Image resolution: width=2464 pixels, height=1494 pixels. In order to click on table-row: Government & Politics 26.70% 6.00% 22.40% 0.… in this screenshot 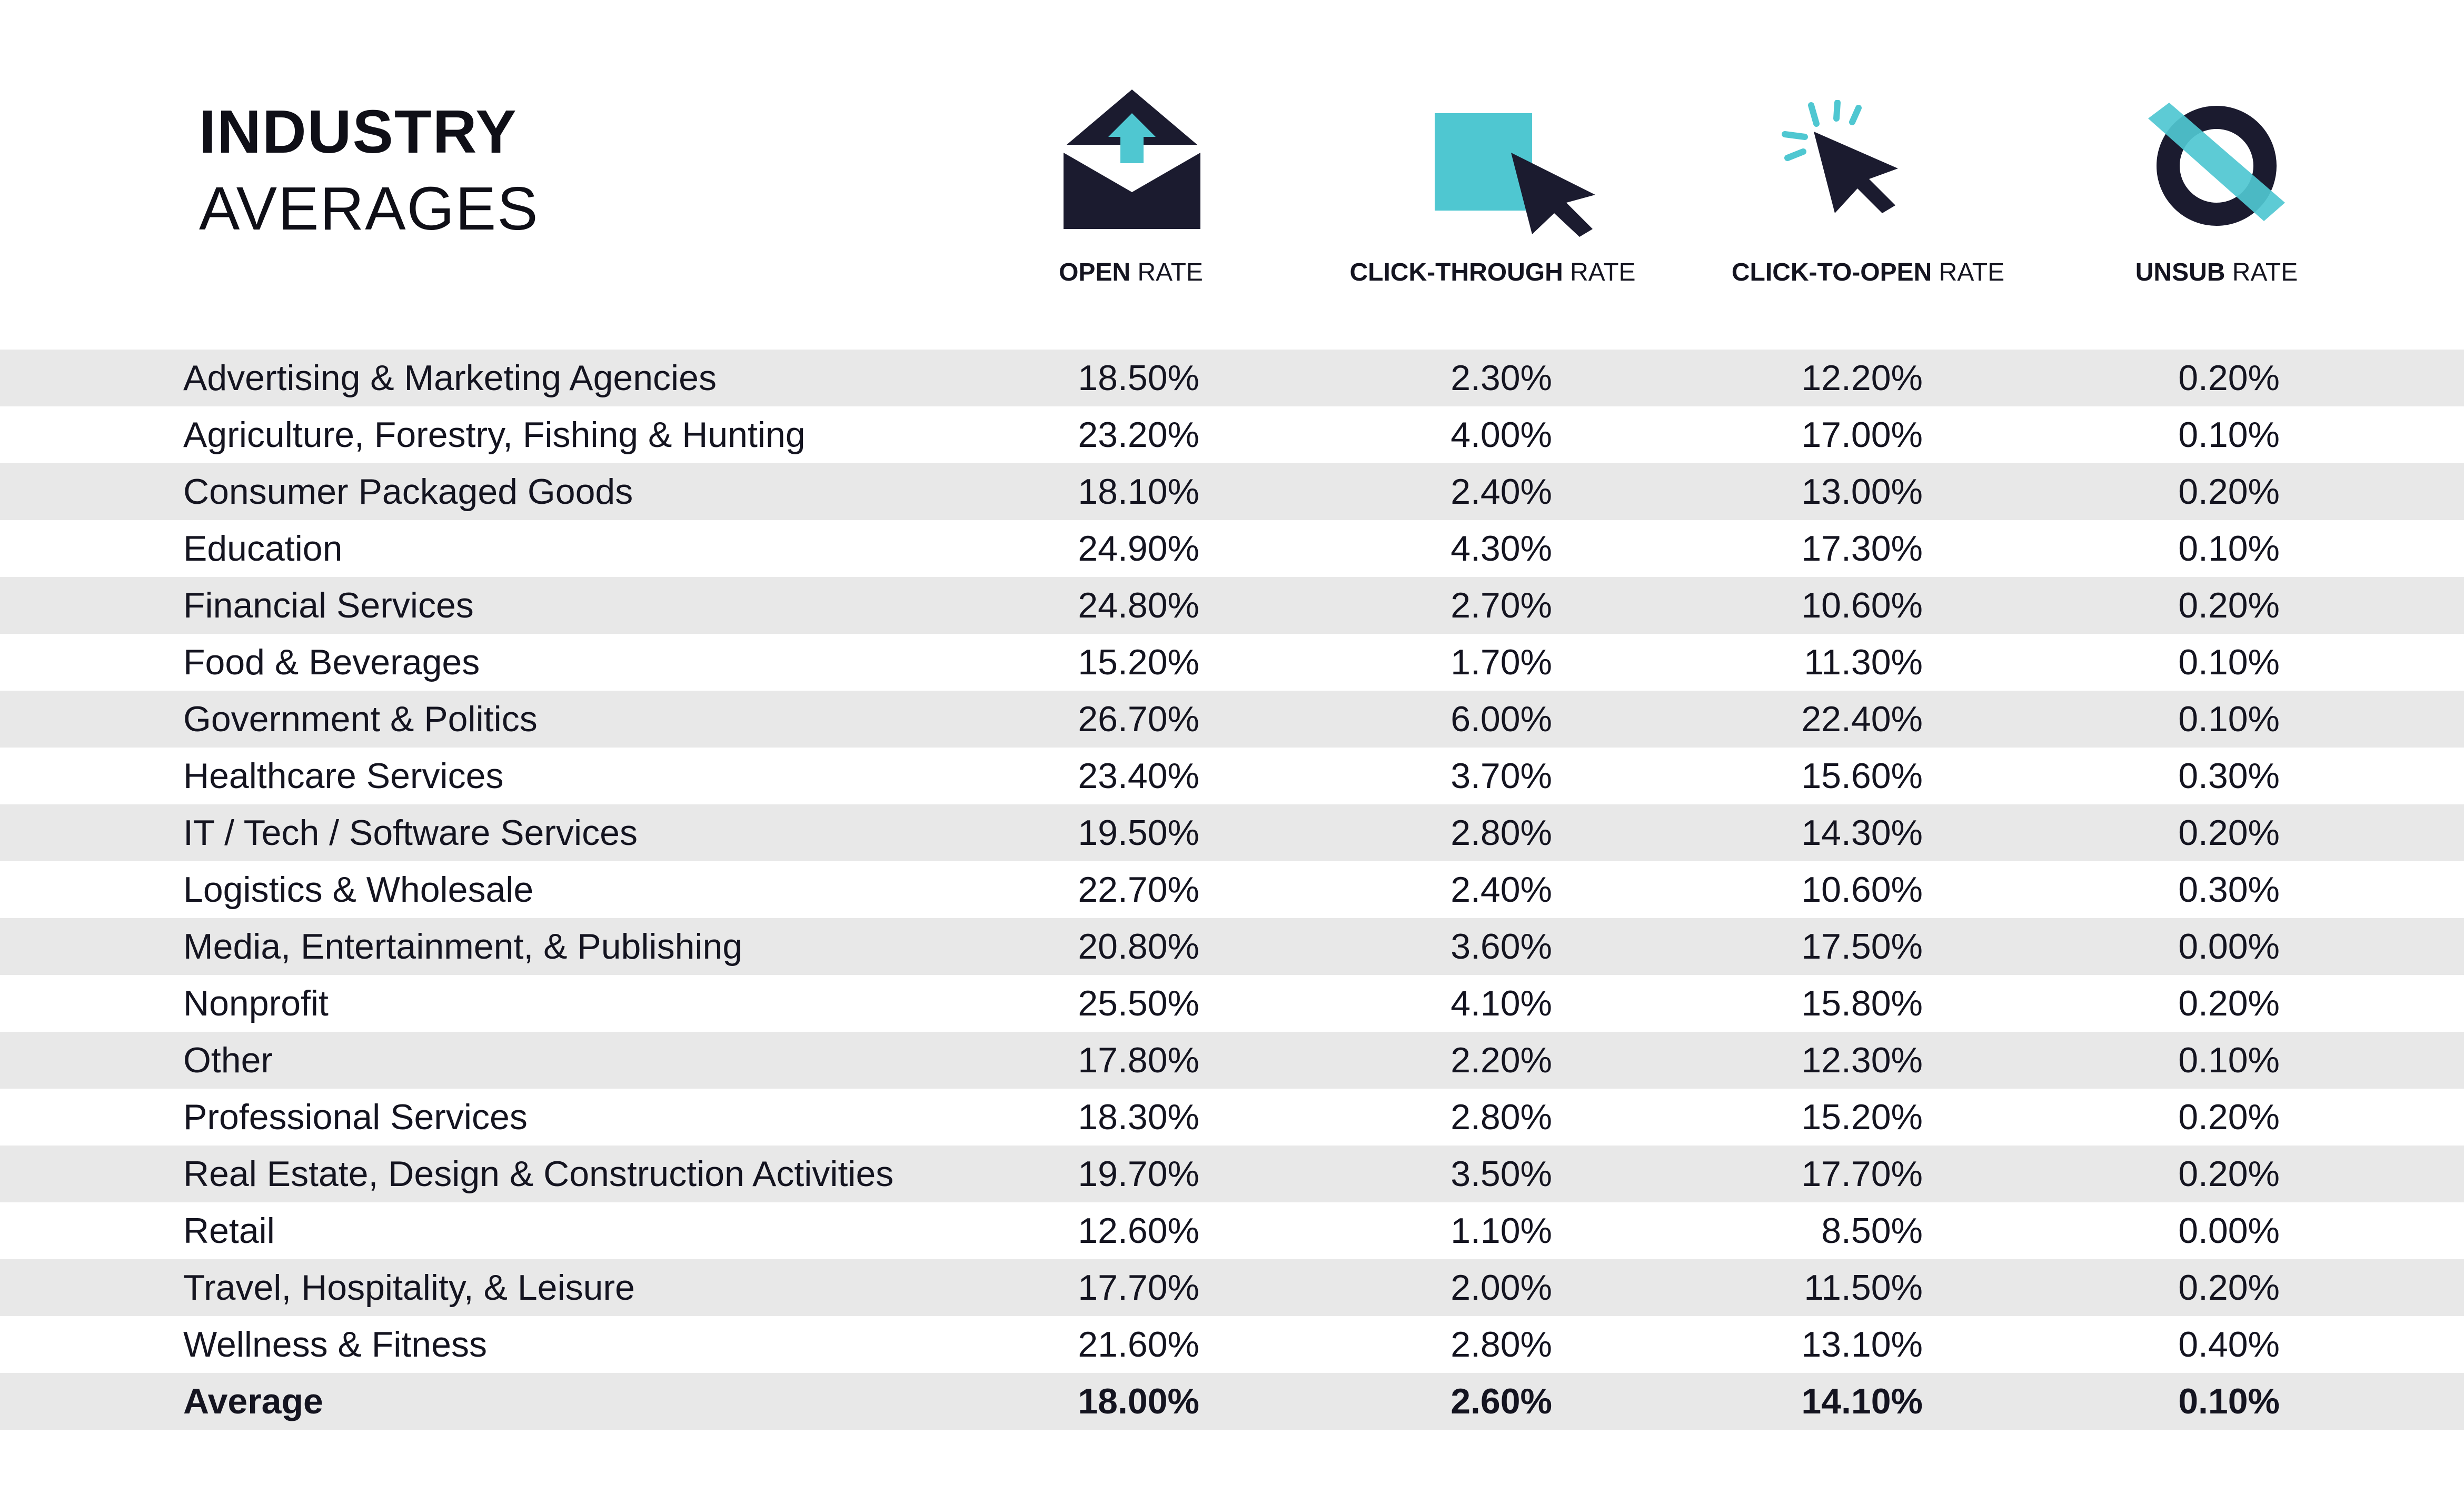, I will do `click(1232, 719)`.